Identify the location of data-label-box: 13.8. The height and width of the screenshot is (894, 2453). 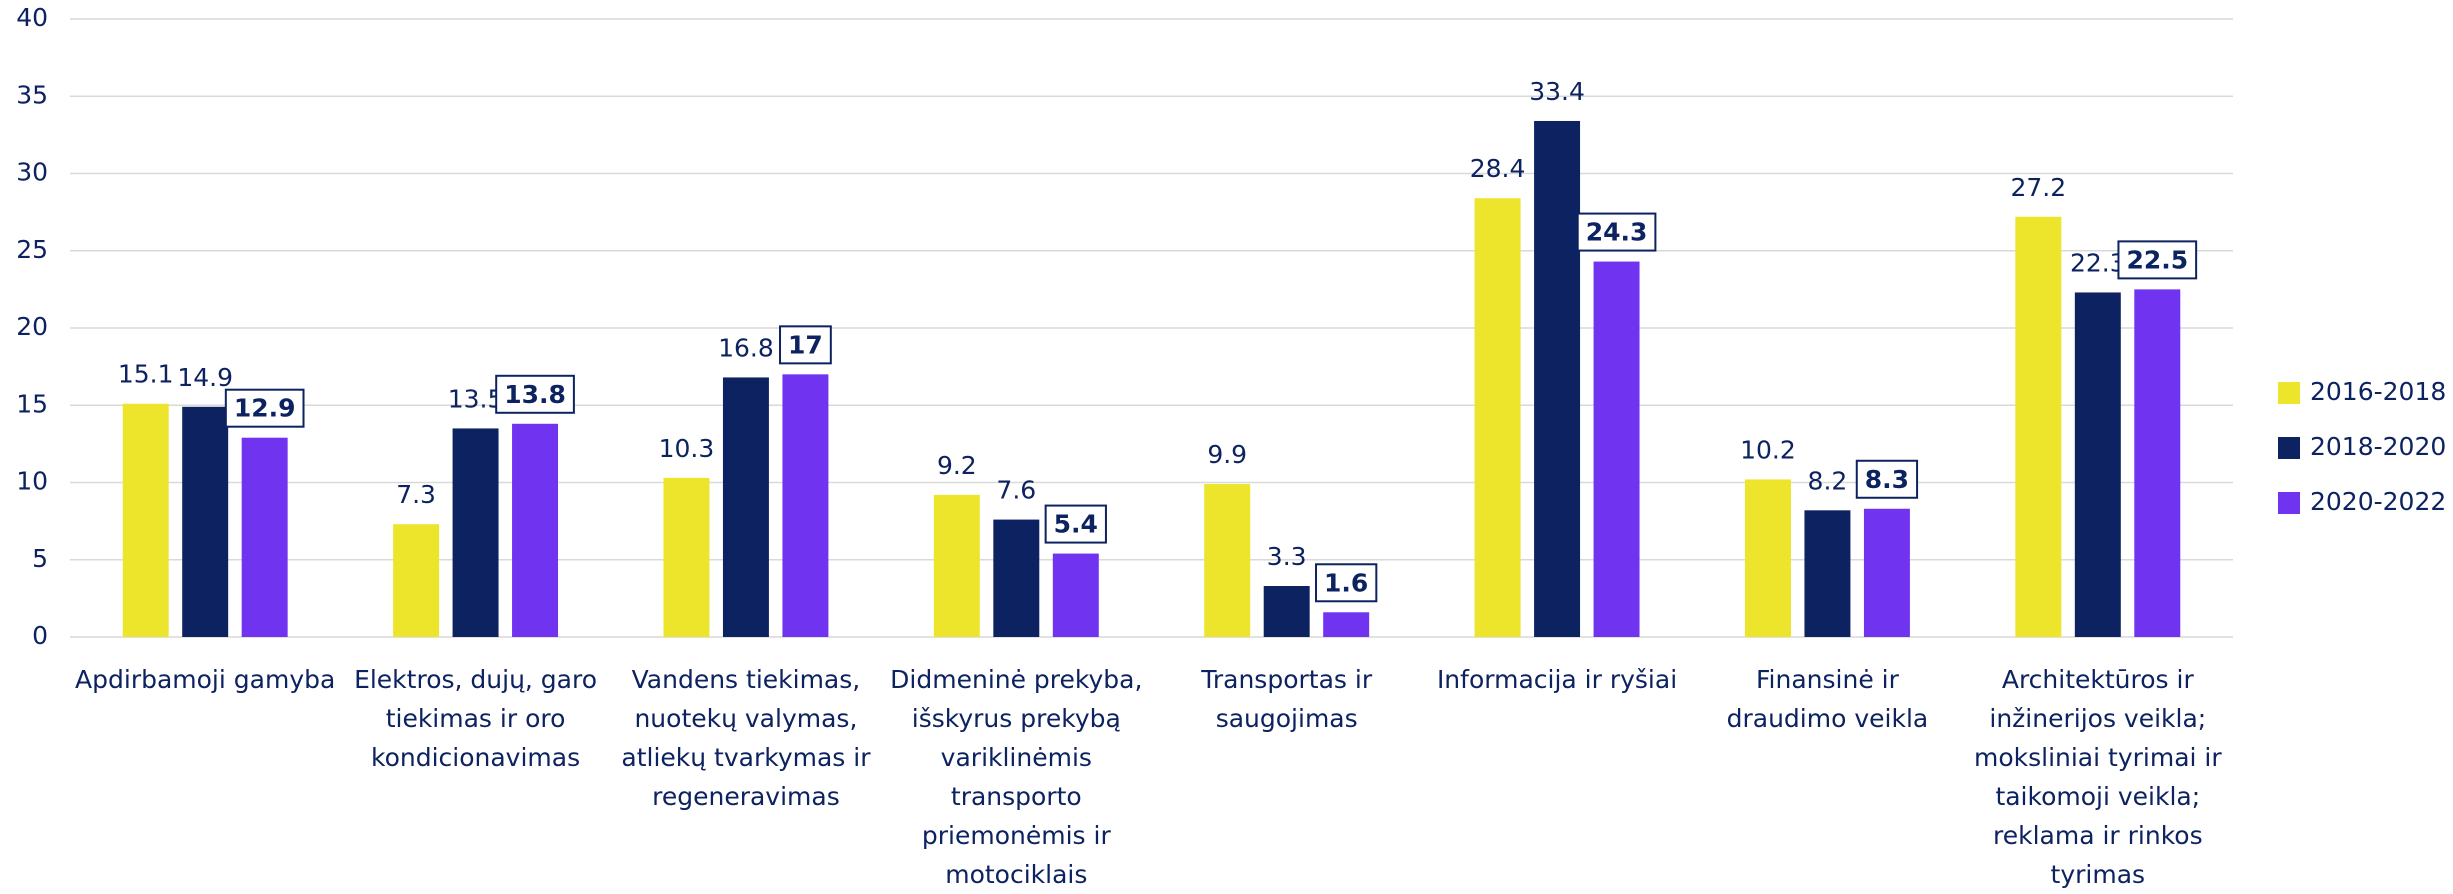
(535, 394).